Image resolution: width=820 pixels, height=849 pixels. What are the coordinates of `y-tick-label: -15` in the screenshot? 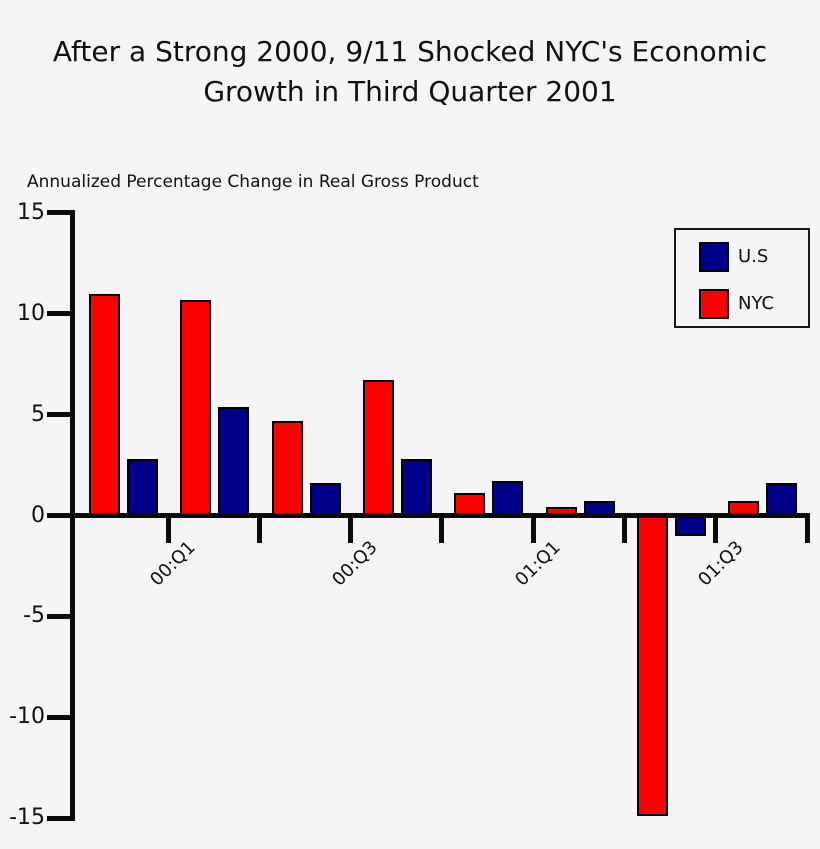 It's located at (27, 818).